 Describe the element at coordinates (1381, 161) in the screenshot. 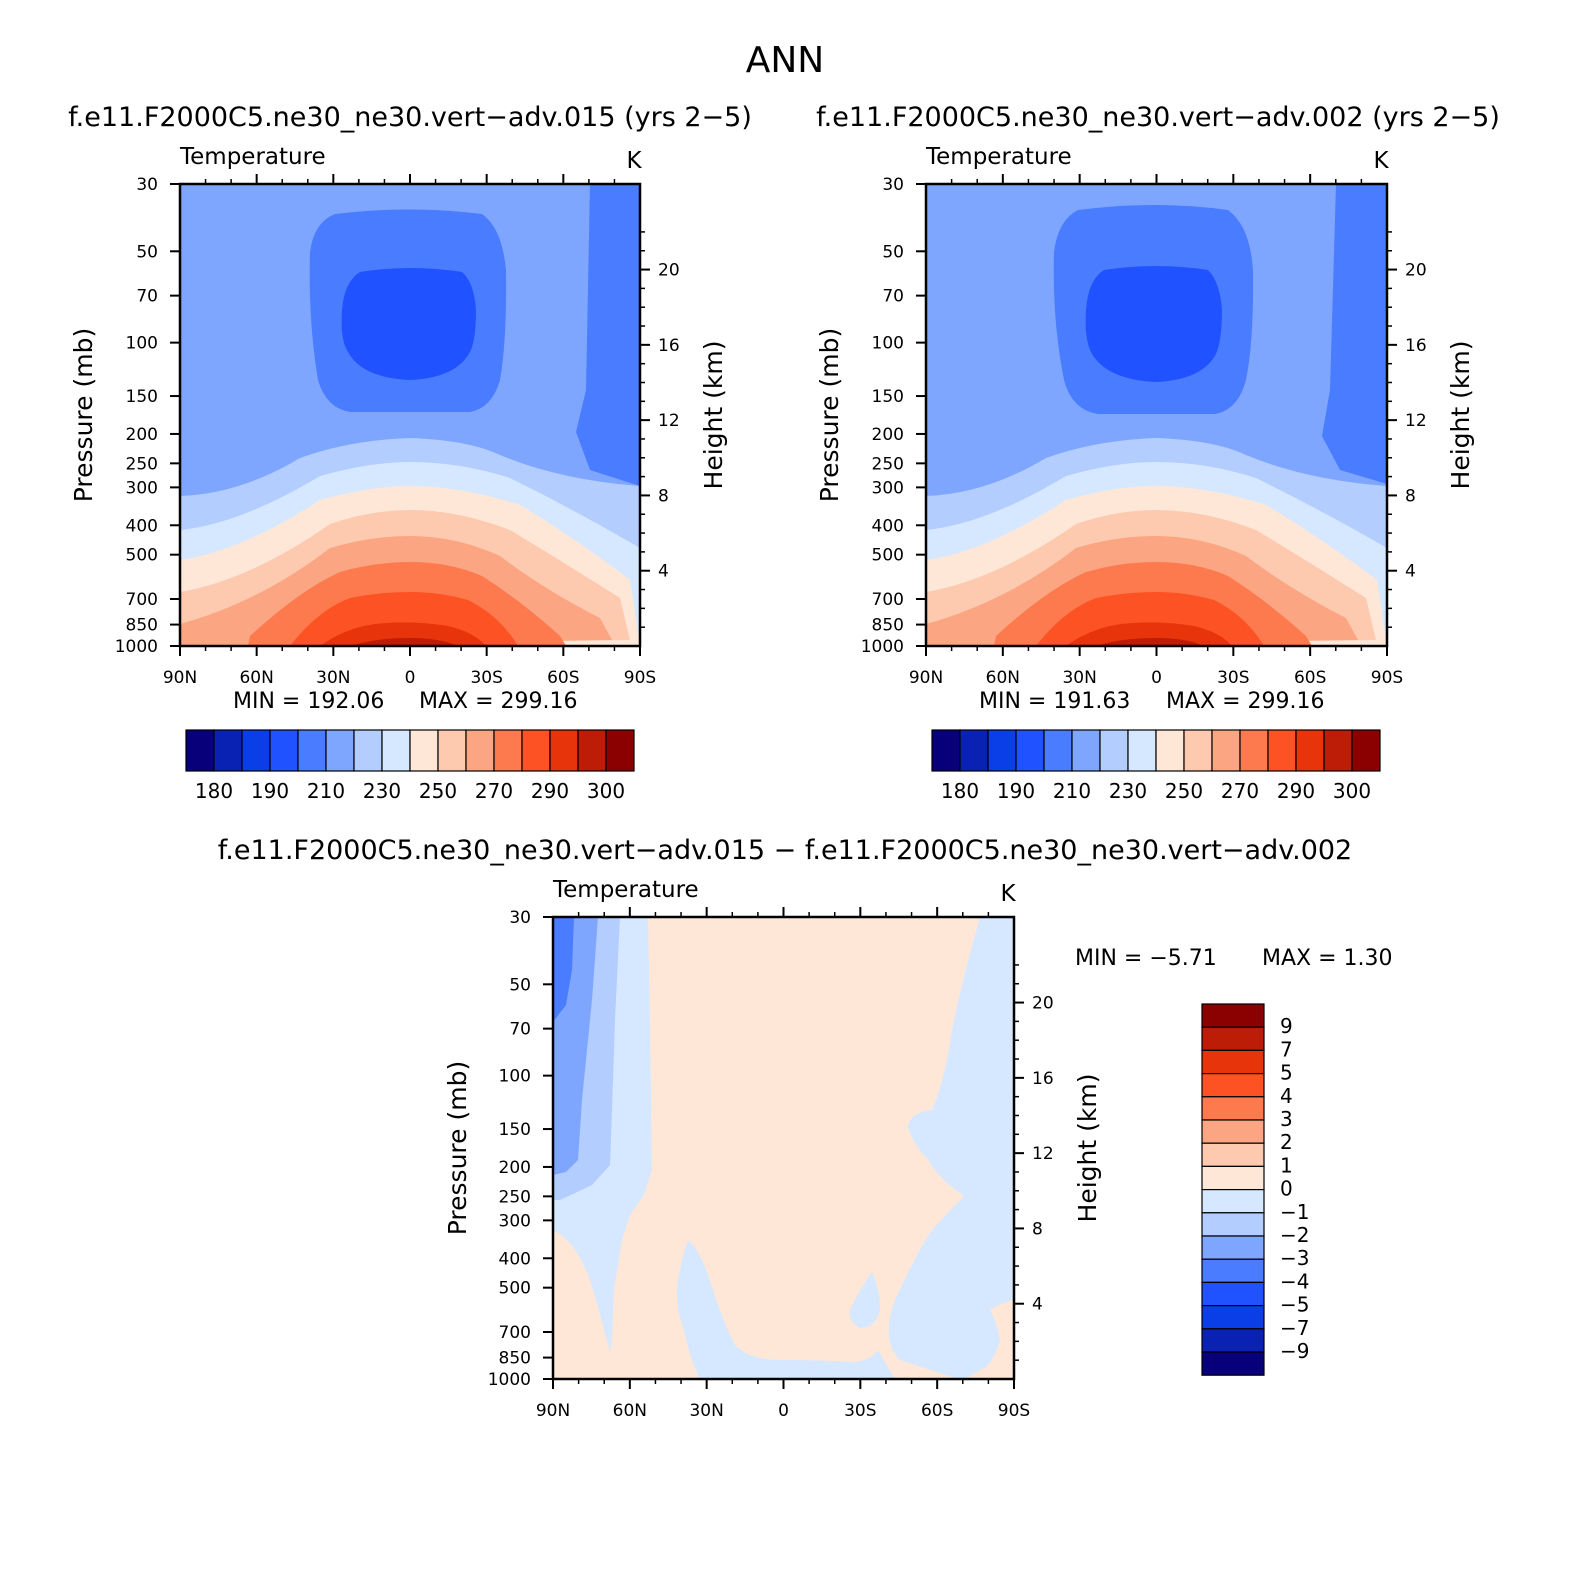

I see `panel-control-units: K` at that location.